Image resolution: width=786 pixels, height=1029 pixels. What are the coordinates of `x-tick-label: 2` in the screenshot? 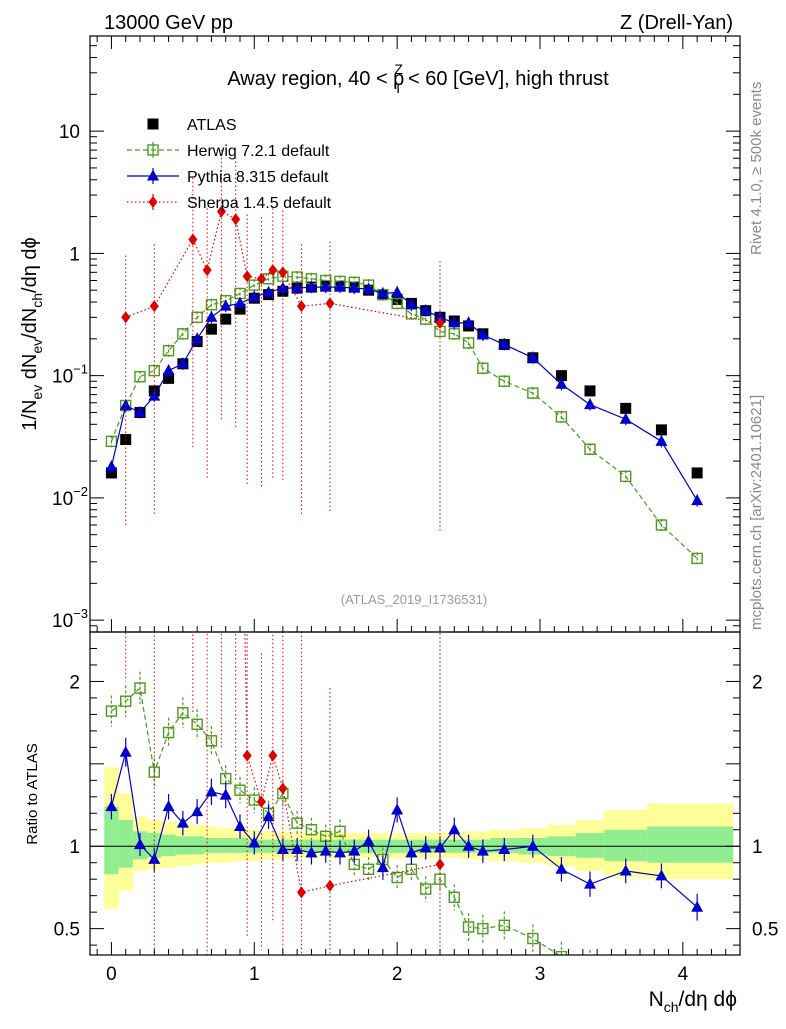 It's located at (397, 974).